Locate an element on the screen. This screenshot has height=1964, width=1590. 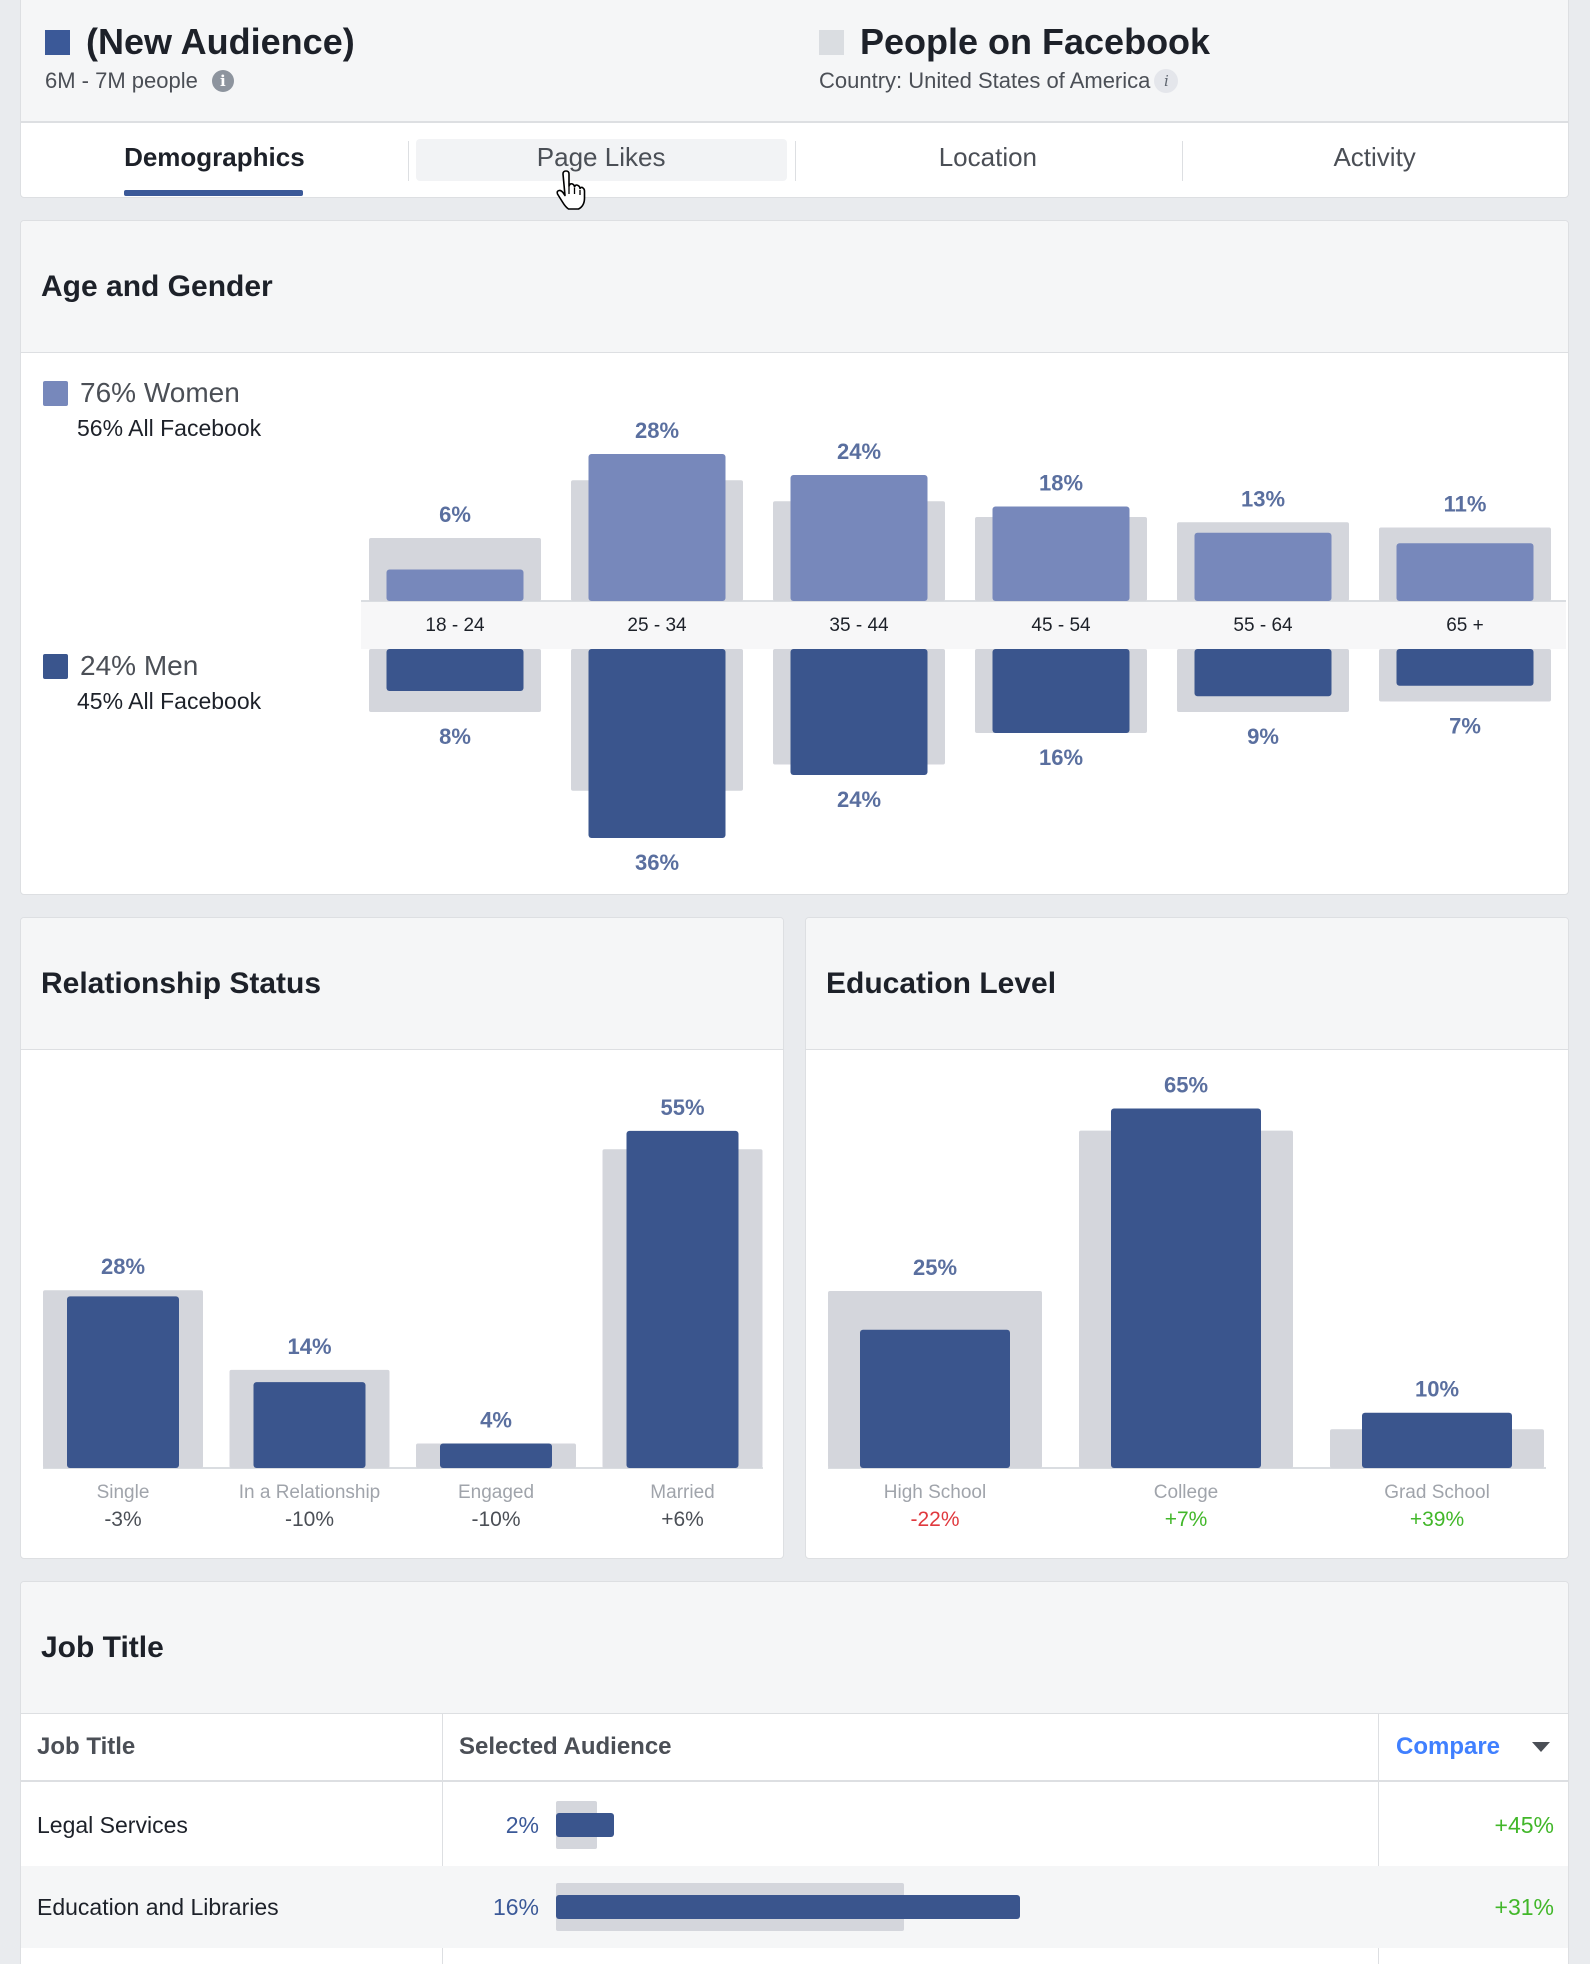
data-label: 10% is located at coordinates (1437, 1389).